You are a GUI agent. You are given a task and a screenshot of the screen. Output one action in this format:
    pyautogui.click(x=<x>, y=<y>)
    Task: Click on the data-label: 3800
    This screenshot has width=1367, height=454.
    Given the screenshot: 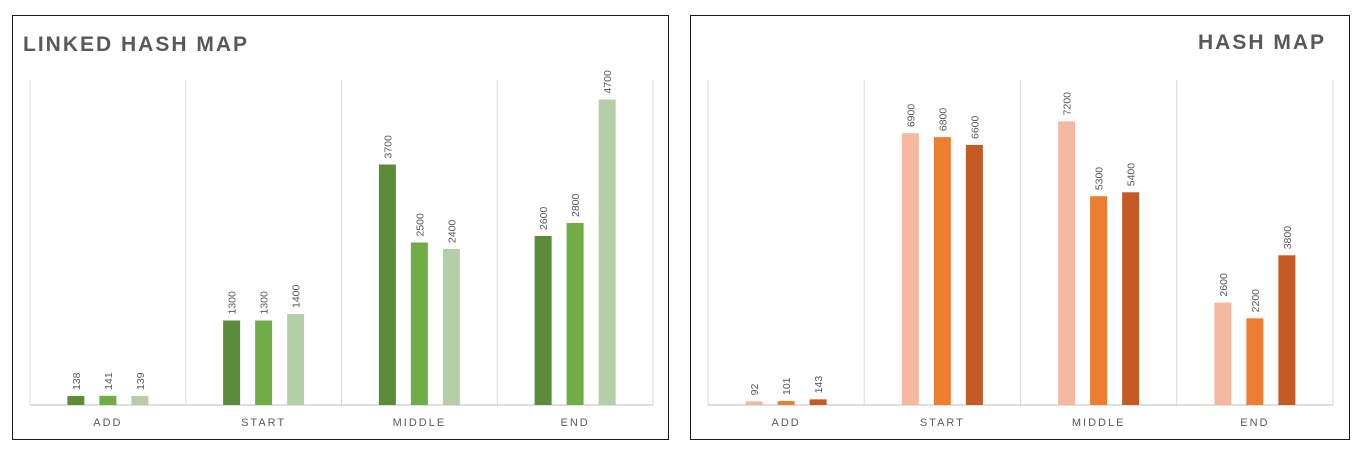 What is the action you would take?
    pyautogui.click(x=1288, y=238)
    